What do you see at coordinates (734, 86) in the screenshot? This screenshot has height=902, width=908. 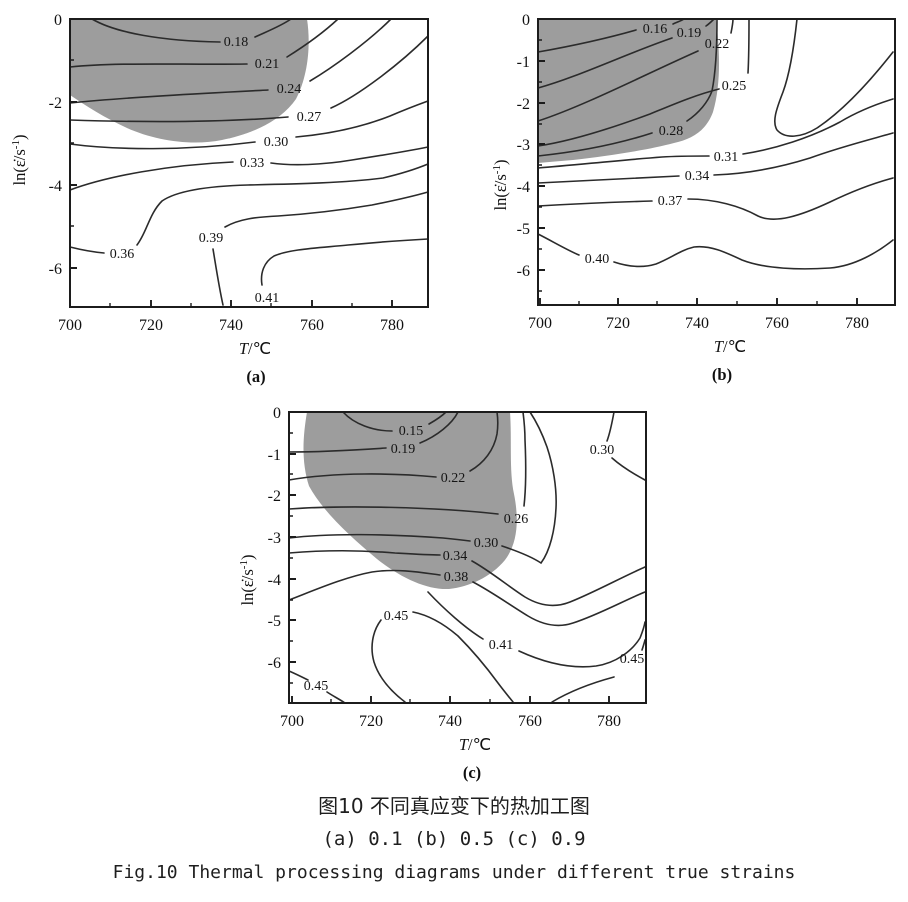 I see `contour-label: 0.25` at bounding box center [734, 86].